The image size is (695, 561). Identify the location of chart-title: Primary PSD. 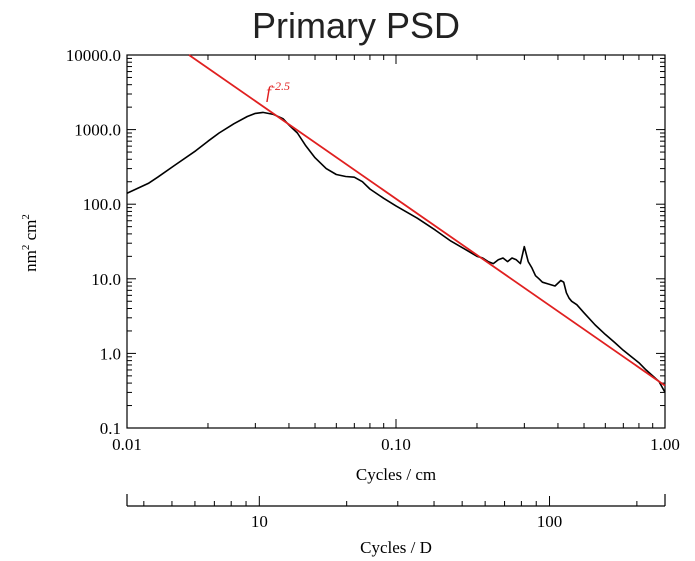
(356, 25).